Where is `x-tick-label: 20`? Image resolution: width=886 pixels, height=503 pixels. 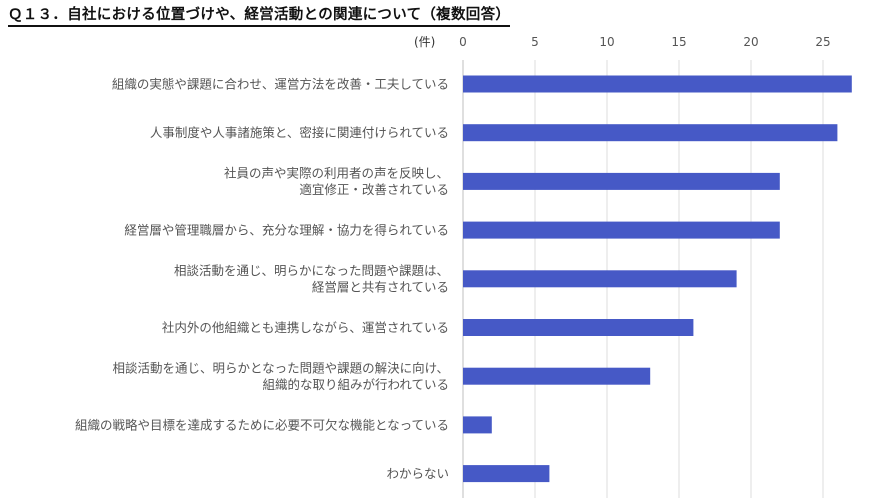 x-tick-label: 20 is located at coordinates (750, 42).